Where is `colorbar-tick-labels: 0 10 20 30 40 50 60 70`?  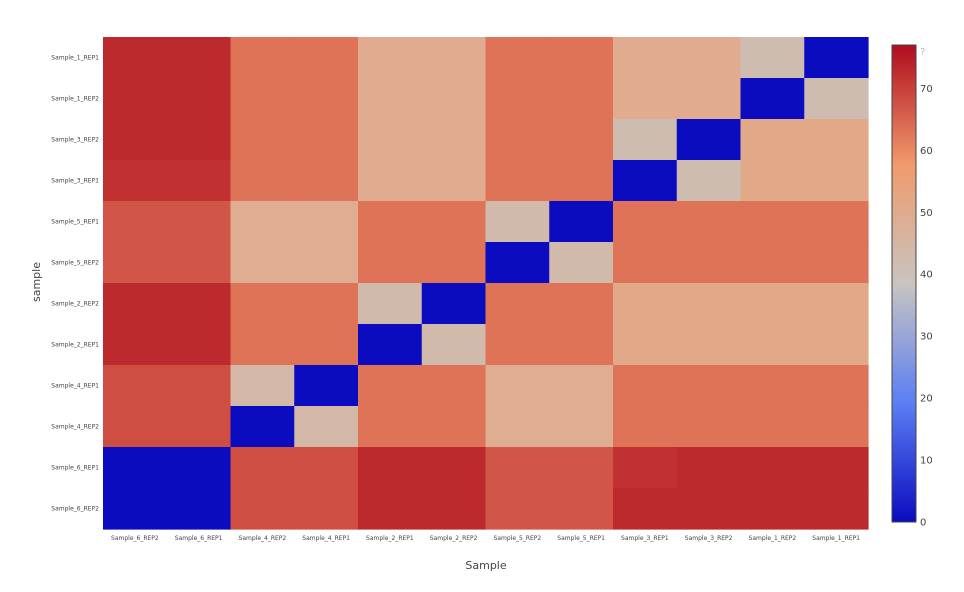
colorbar-tick-labels: 0 10 20 30 40 50 60 70 is located at coordinates (926, 306).